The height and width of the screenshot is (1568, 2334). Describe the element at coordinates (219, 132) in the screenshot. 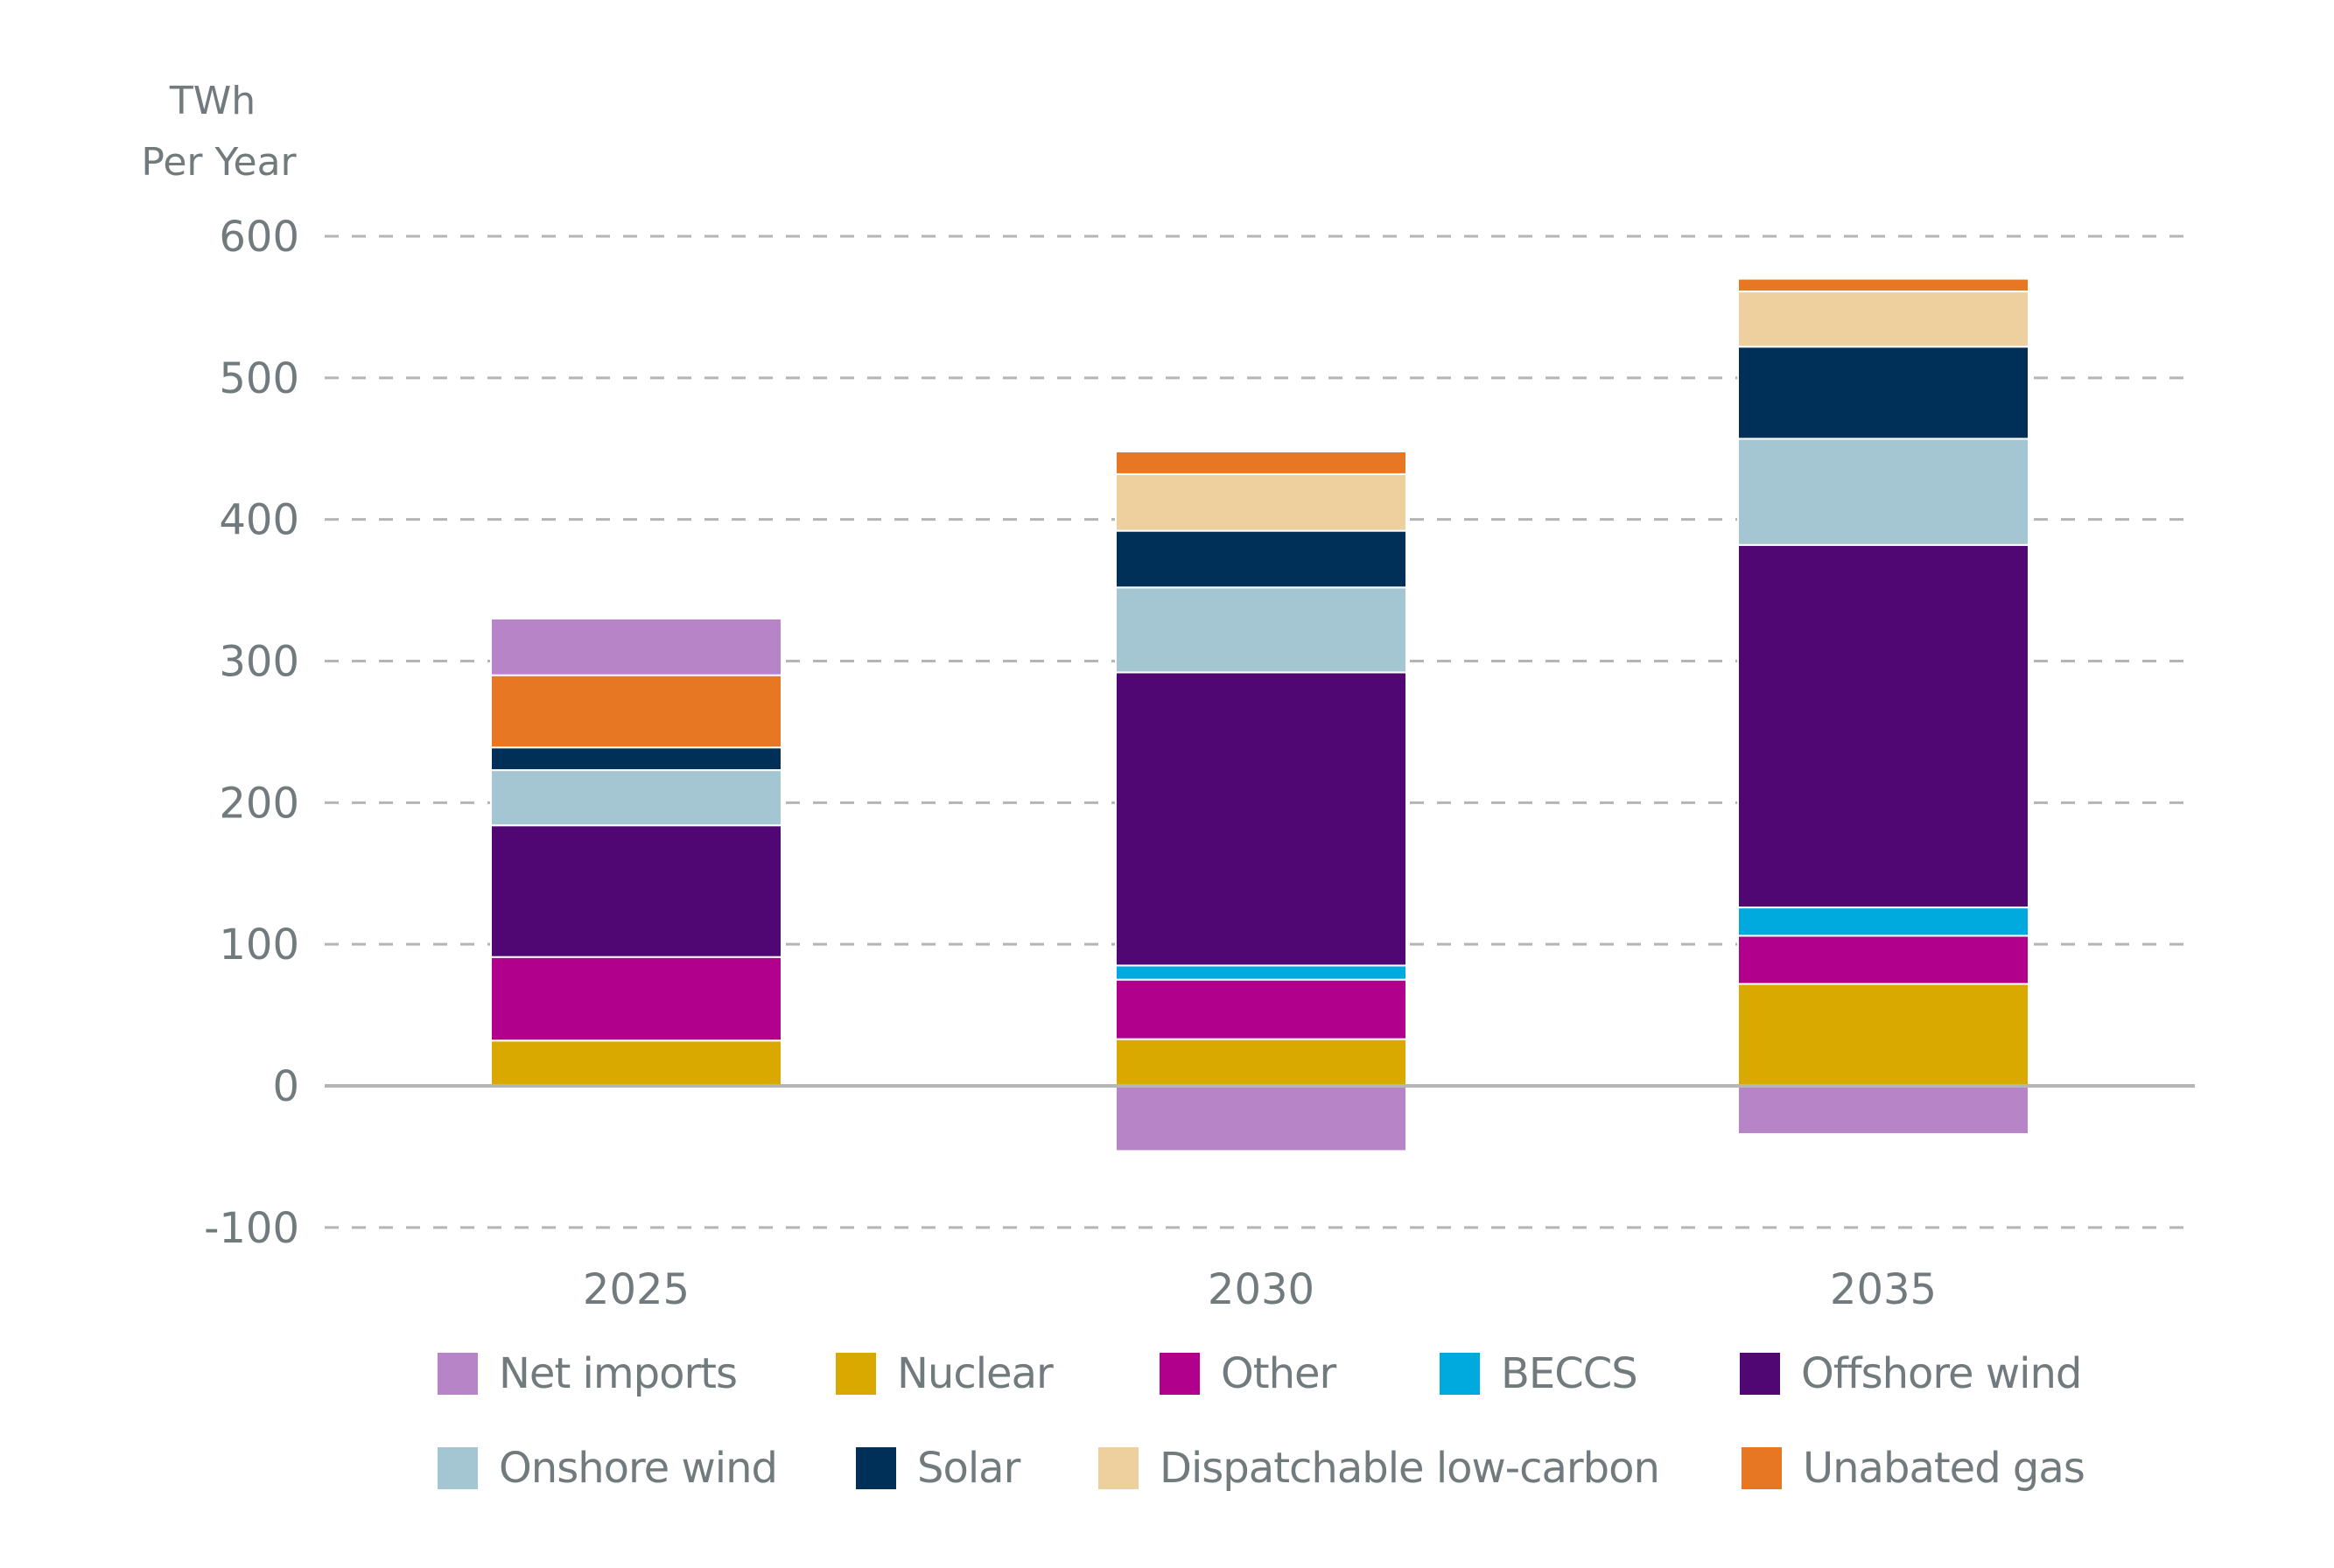

I see `y-axis-title: TWh Per Year` at that location.